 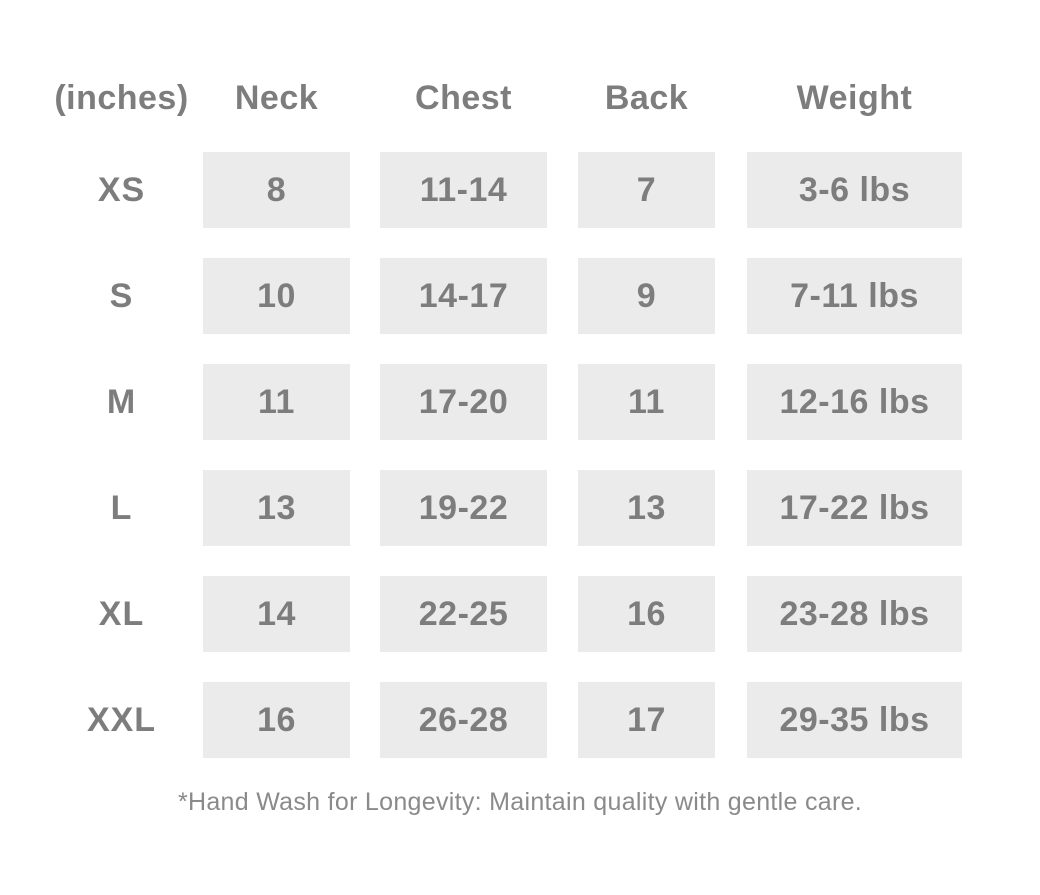 I want to click on cell-s-back: 9, so click(x=646, y=296).